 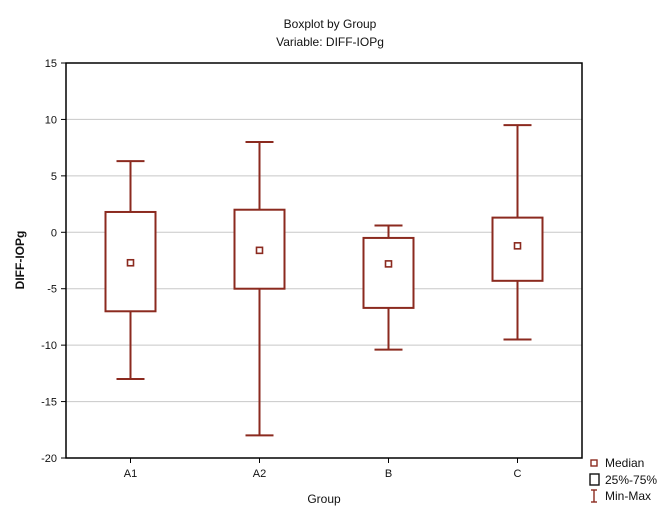 What do you see at coordinates (330, 24) in the screenshot?
I see `chart-title: Boxplot by Group` at bounding box center [330, 24].